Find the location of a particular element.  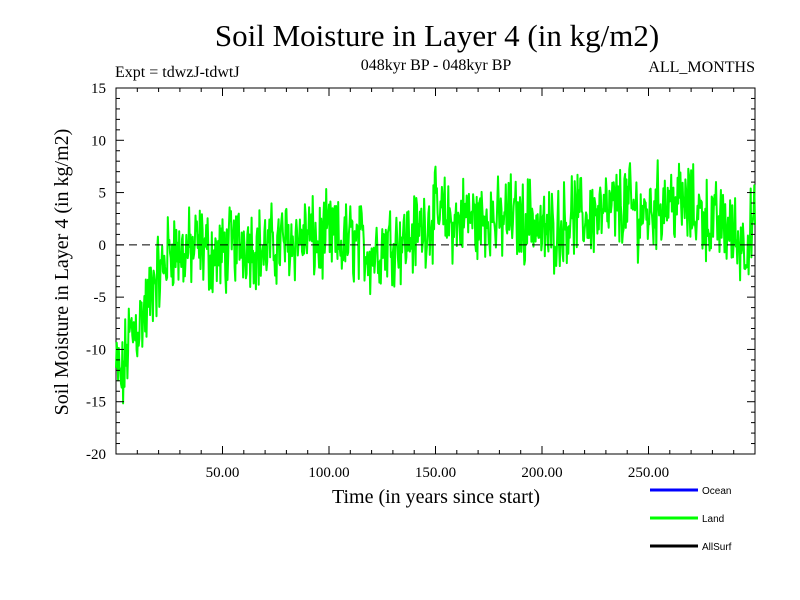

y-tick-label: -20 is located at coordinates (96, 455).